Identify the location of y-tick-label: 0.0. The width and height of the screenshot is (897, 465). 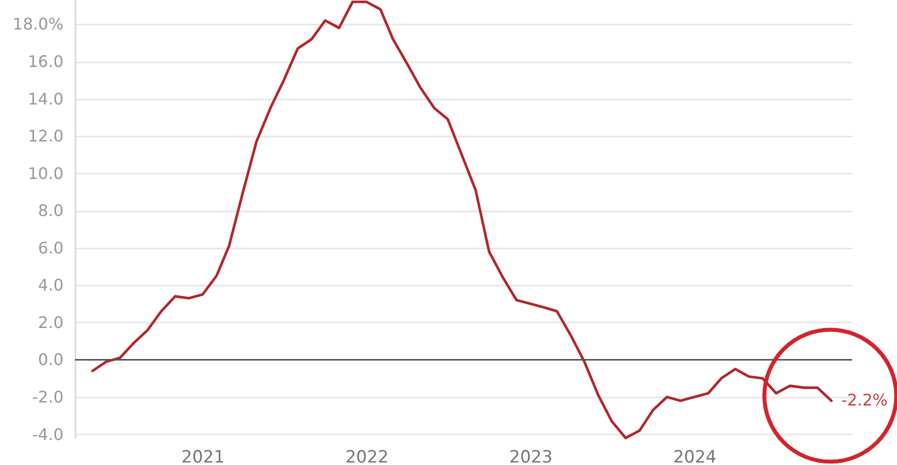
(51, 360).